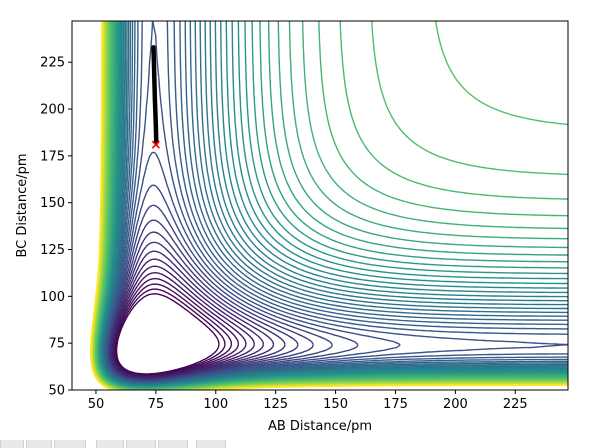 The image size is (607, 448). I want to click on y-axis-label: BC Distance/pm, so click(22, 205).